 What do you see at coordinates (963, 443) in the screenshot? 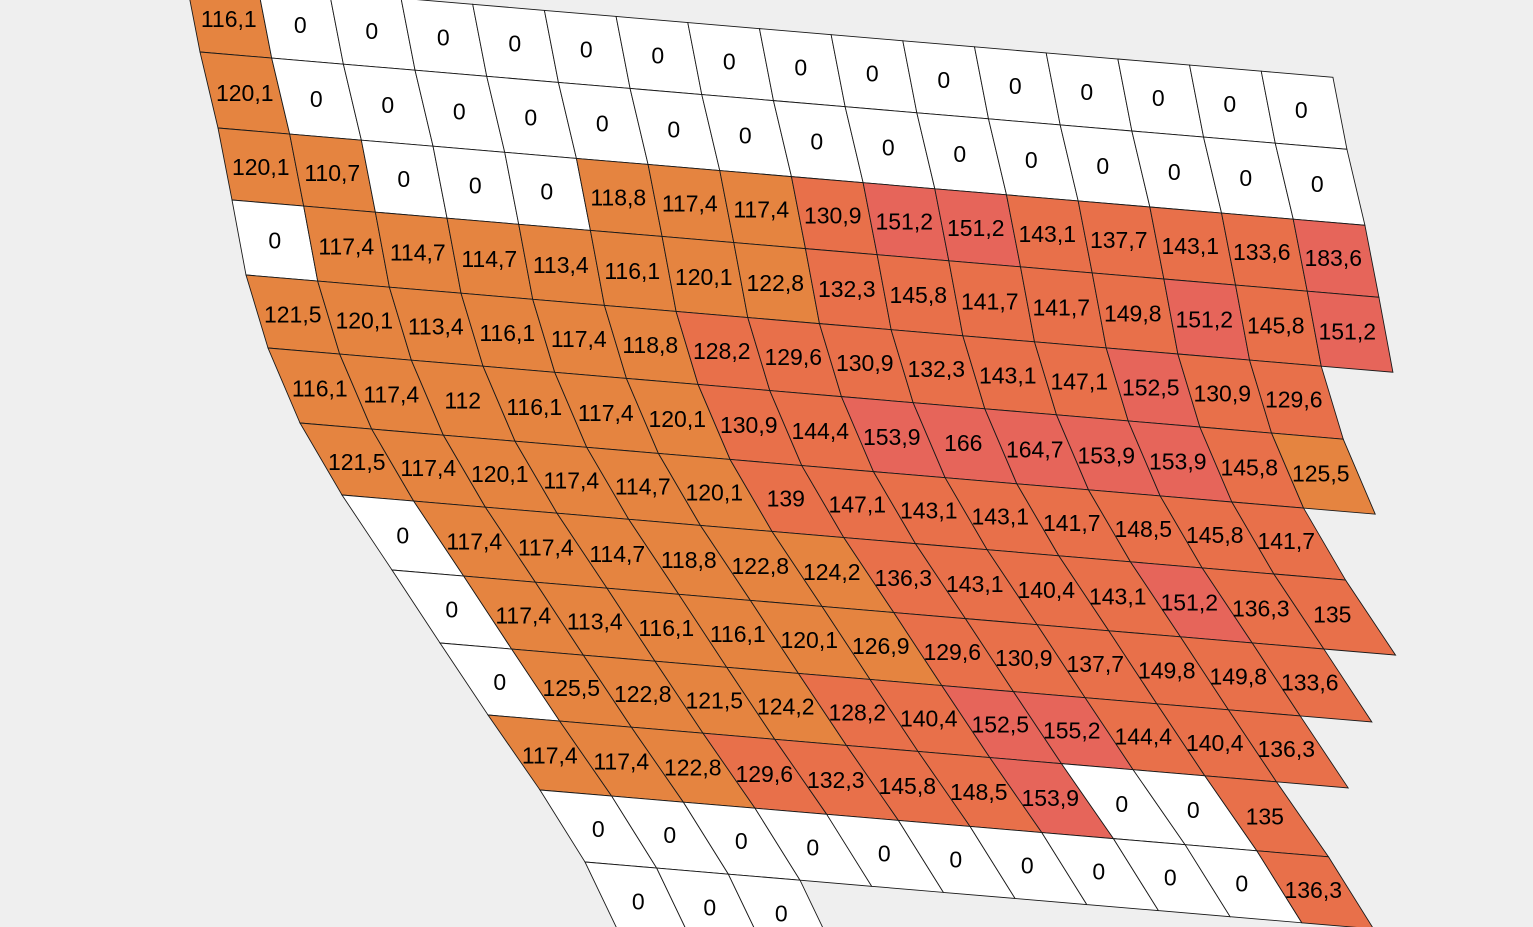
I see `cell-value-label: 166` at bounding box center [963, 443].